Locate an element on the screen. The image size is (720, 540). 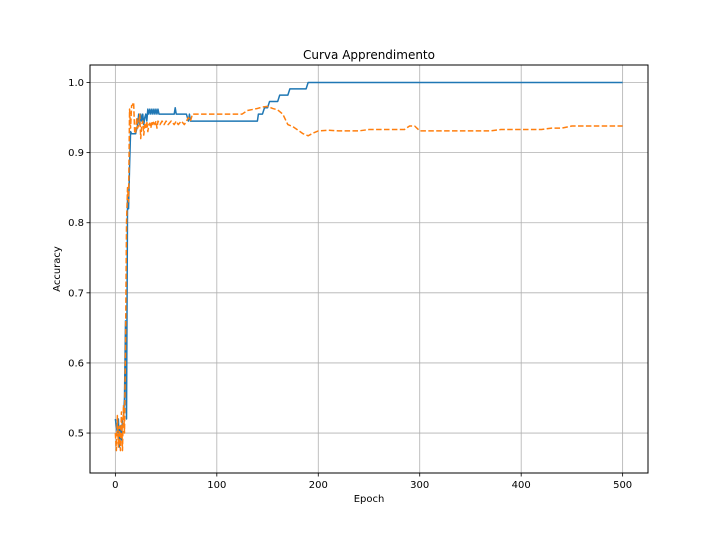
y-tick-label: 0.5 is located at coordinates (76, 434).